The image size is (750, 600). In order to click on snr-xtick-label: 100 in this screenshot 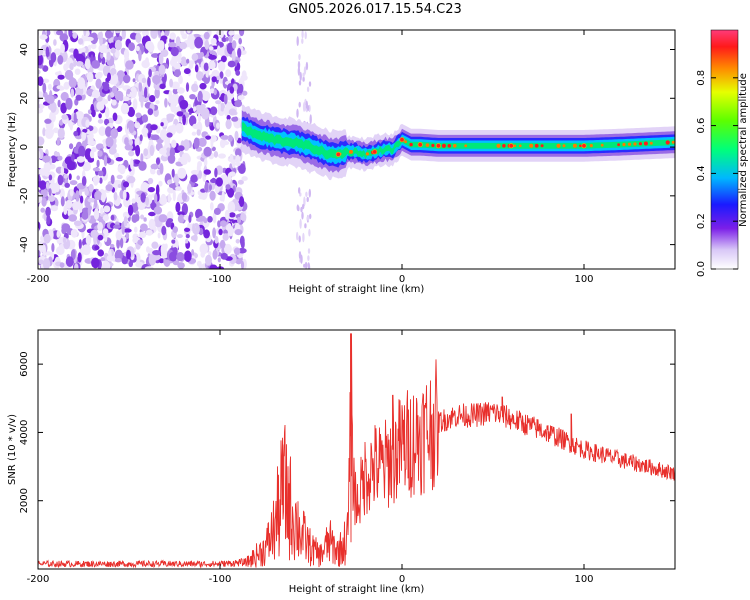, I will do `click(583, 579)`.